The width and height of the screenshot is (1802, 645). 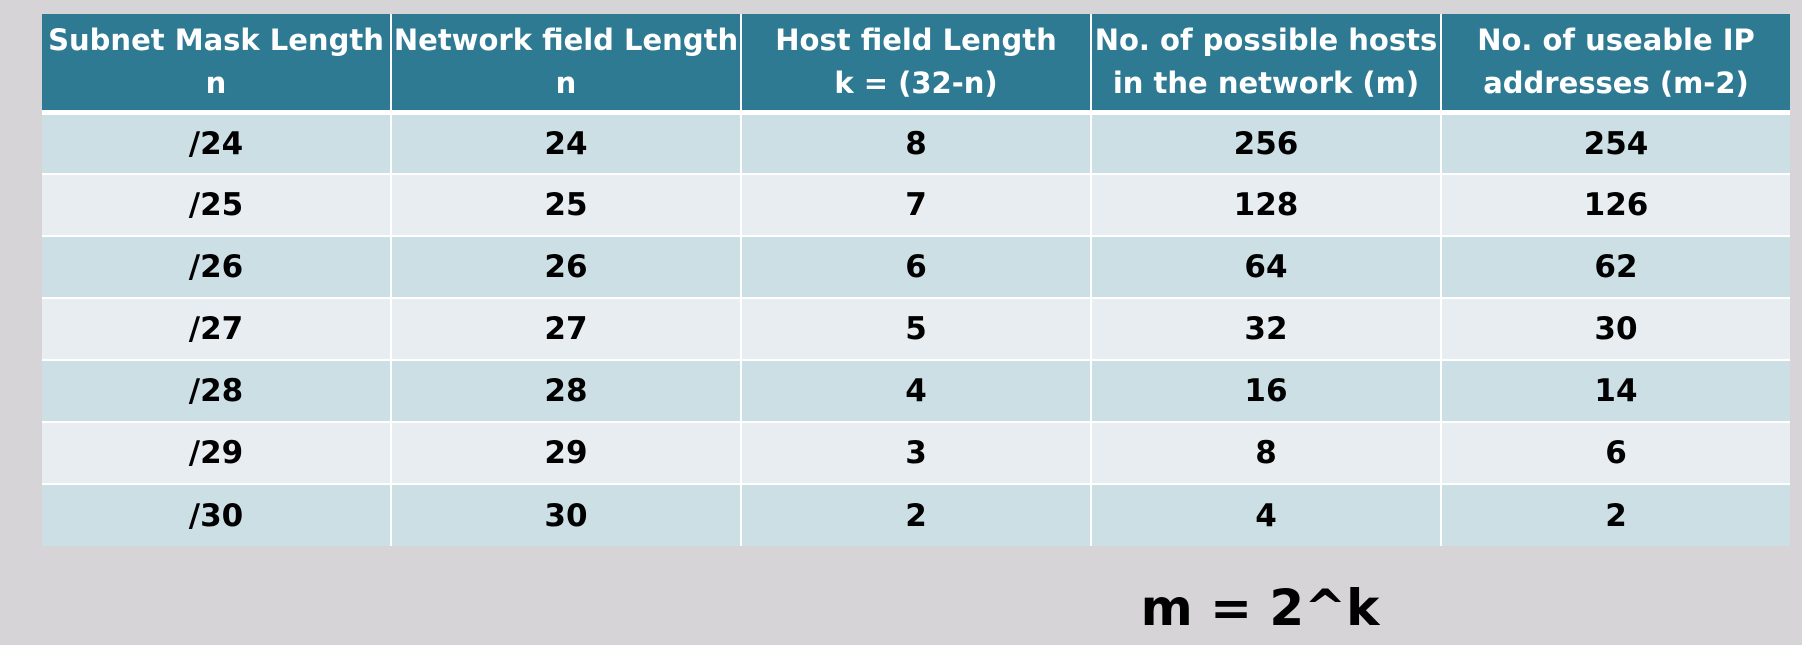 What do you see at coordinates (1266, 266) in the screenshot?
I see `cell-possible-hosts: 64` at bounding box center [1266, 266].